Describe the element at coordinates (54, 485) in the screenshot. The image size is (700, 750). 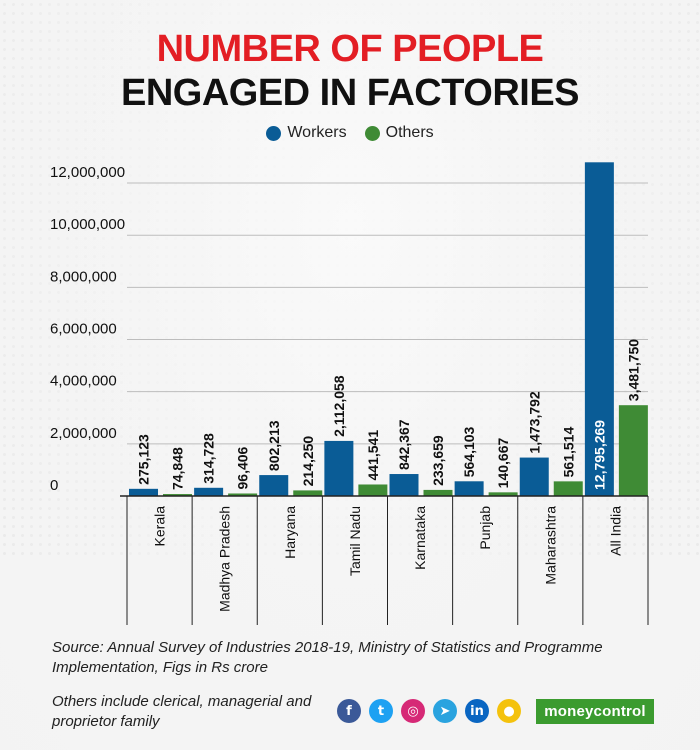
I see `y-tick-label: 0` at that location.